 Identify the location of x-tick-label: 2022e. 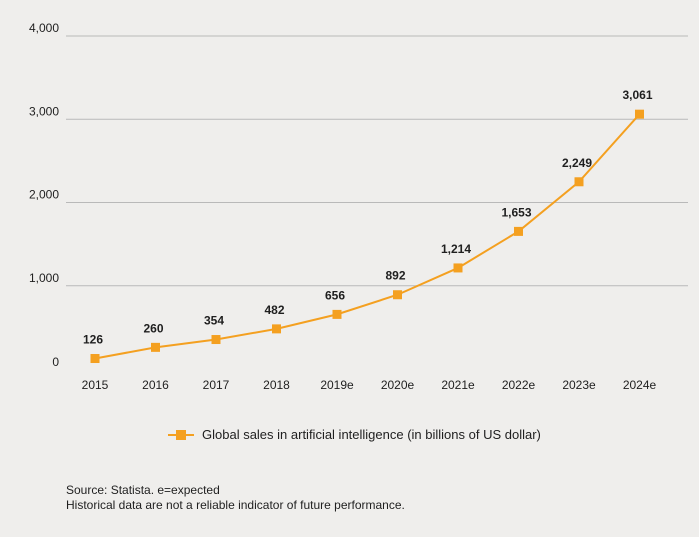
(519, 385).